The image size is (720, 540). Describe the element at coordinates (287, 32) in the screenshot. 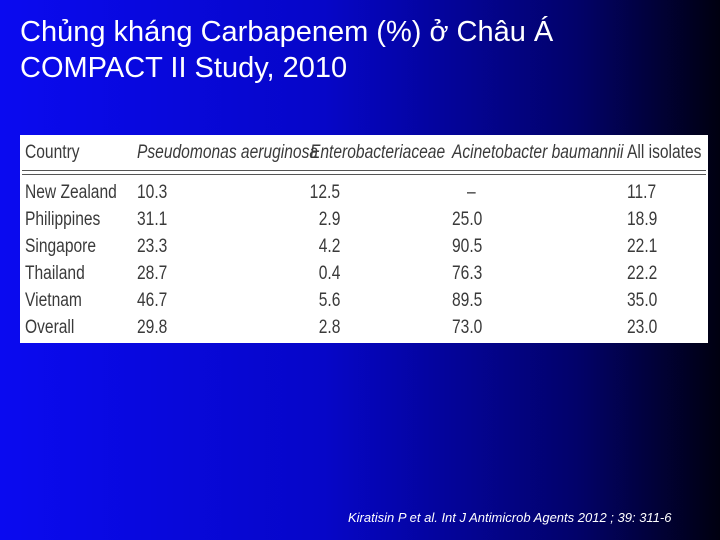

I see `title-line: Chủng kháng Carbapenem (%) ở Châu Á` at that location.